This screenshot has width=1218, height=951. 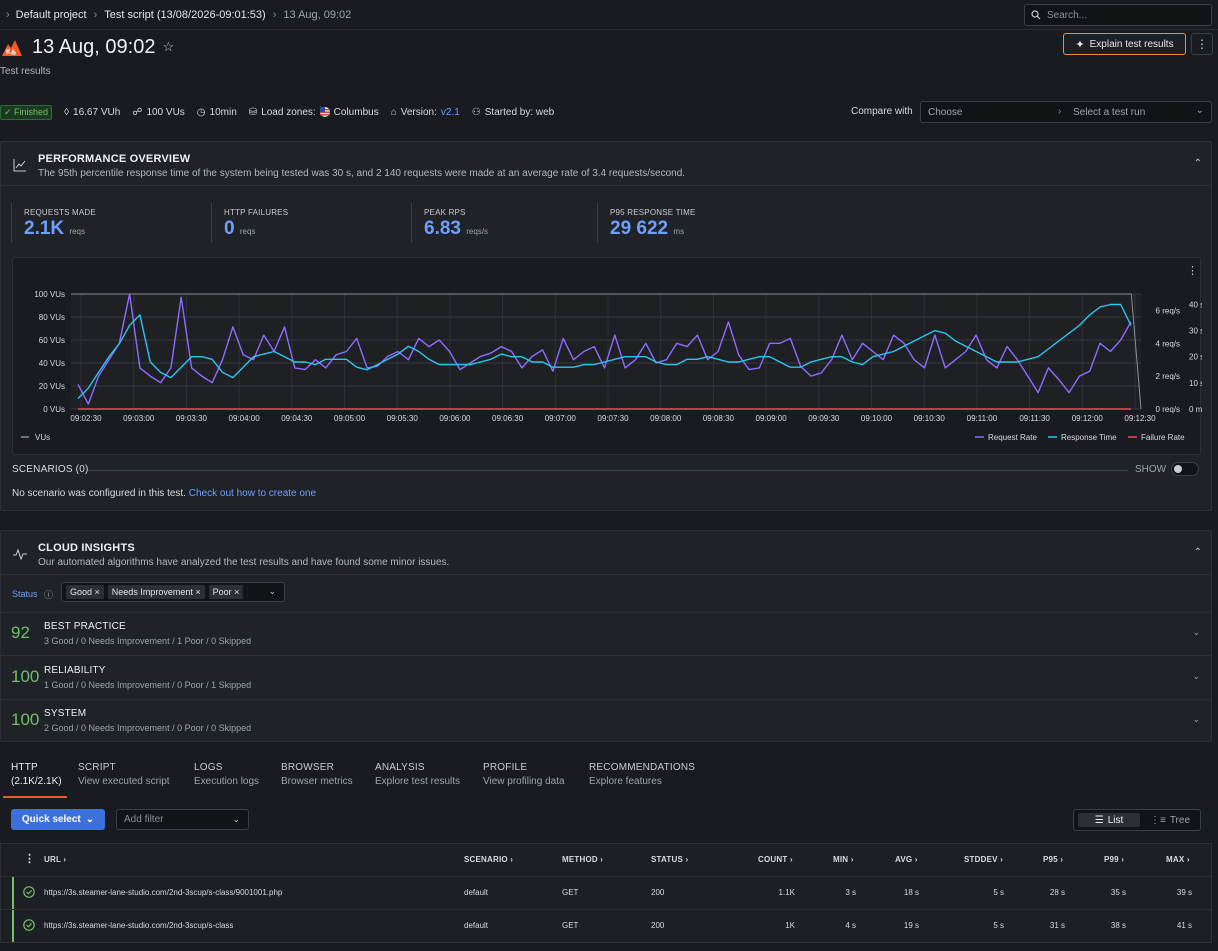 I want to click on tab-http: HTTP (2.1K/2.1K), so click(x=36, y=774).